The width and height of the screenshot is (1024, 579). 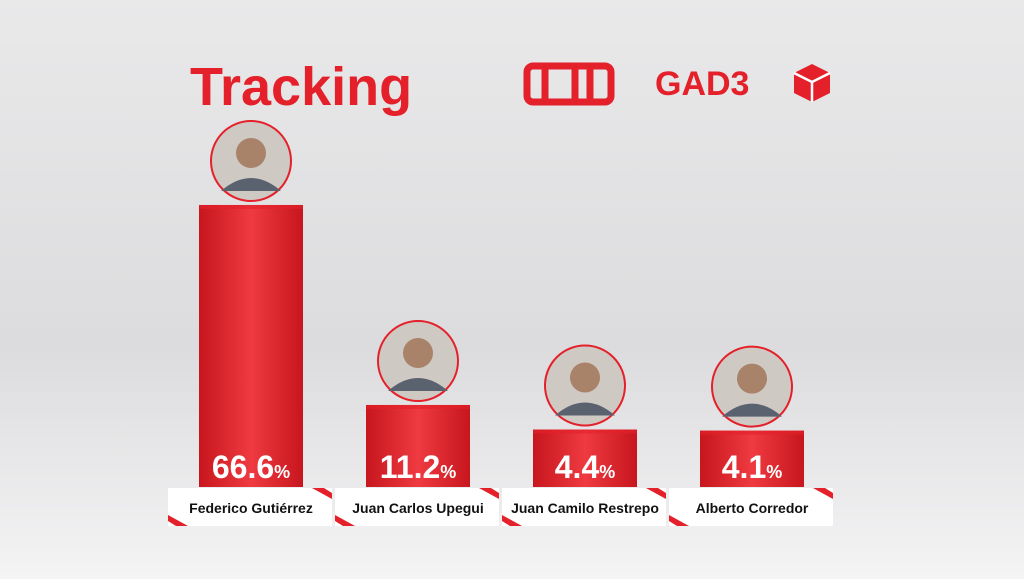 I want to click on brand-logo: GAD3, so click(x=702, y=84).